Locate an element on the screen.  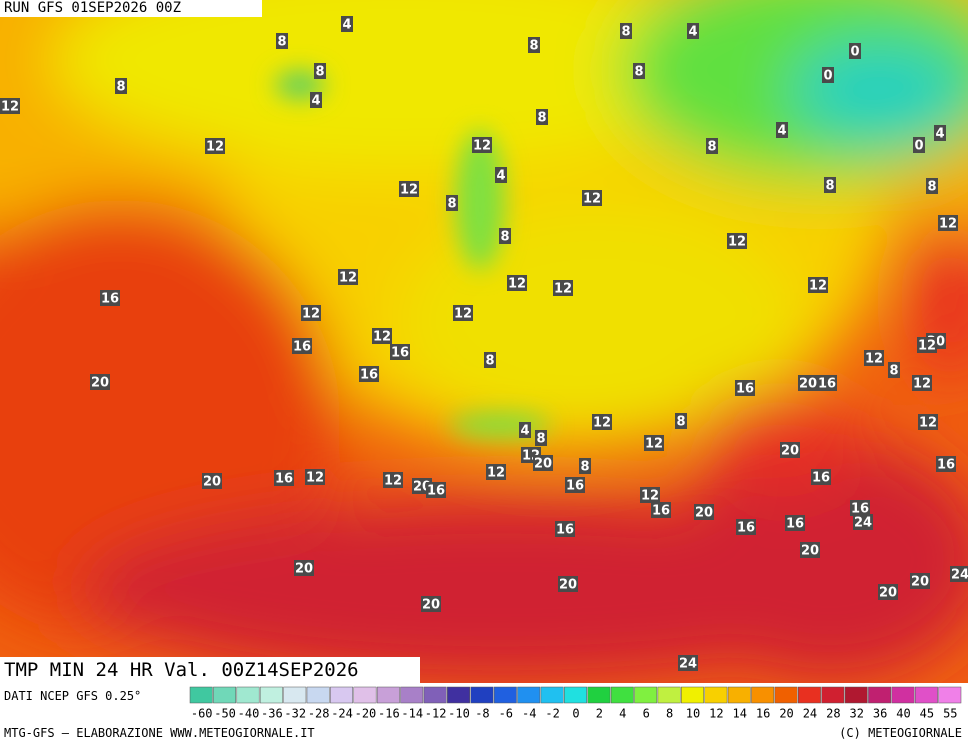
legend-label: 12 is located at coordinates (716, 714).